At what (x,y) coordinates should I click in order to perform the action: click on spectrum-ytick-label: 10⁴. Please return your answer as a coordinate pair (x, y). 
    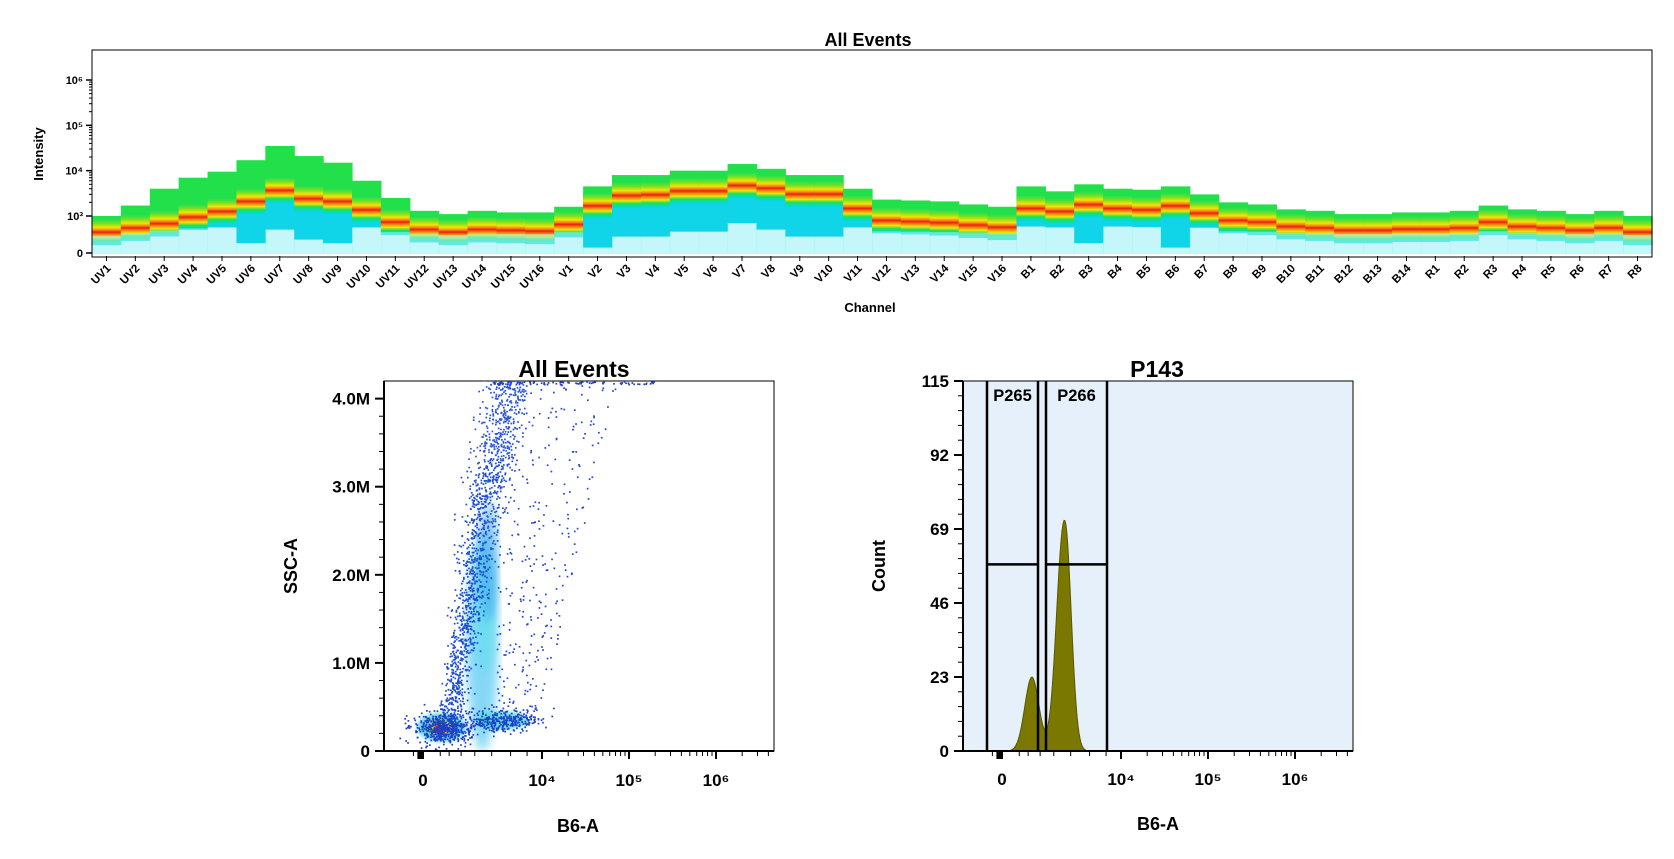
    Looking at the image, I should click on (74, 172).